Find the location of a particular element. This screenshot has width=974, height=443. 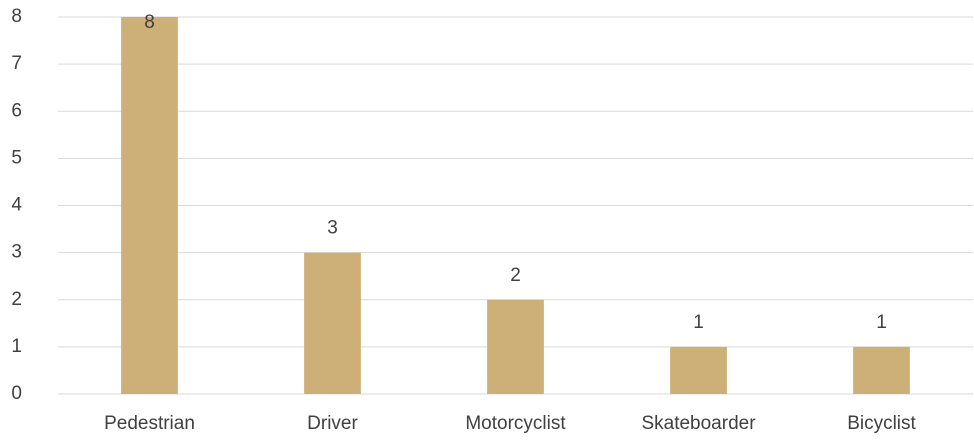

y-tick-label: 2 is located at coordinates (16, 299).